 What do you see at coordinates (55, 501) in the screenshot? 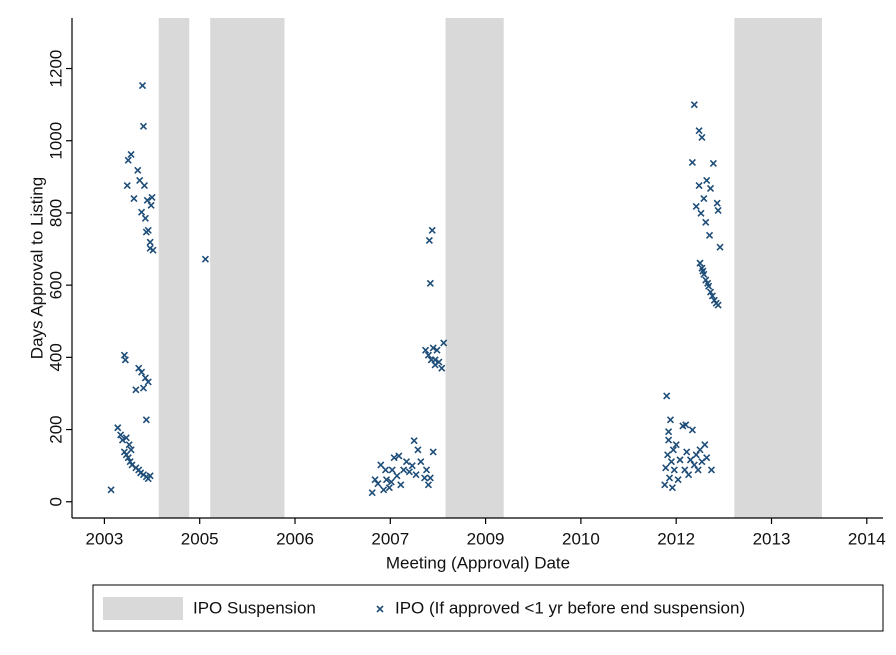
I see `y-tick-label: 0` at bounding box center [55, 501].